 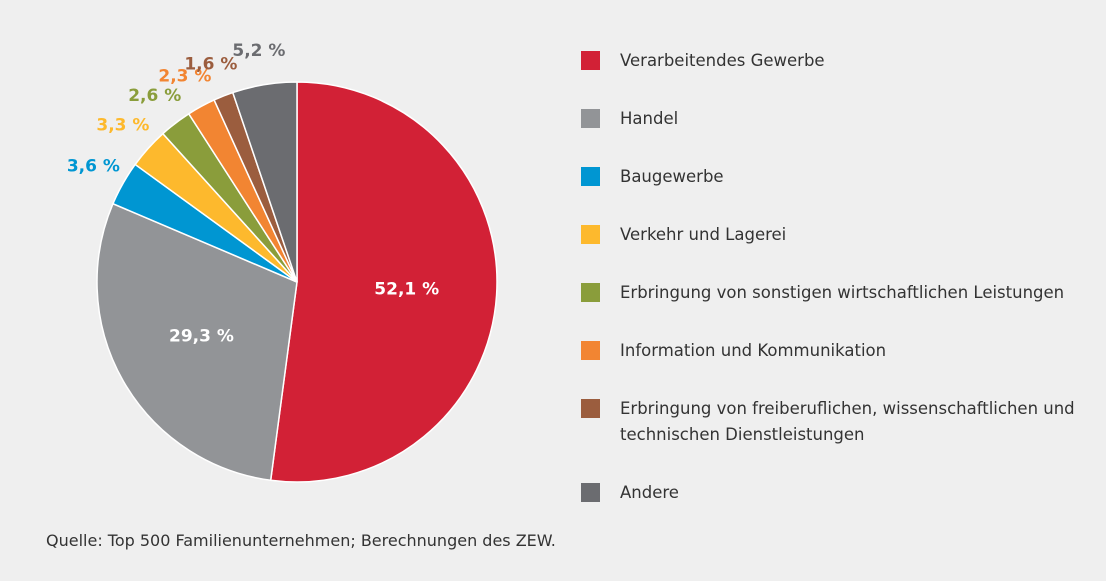 What do you see at coordinates (93, 167) in the screenshot?
I see `data-label: 3,6 %` at bounding box center [93, 167].